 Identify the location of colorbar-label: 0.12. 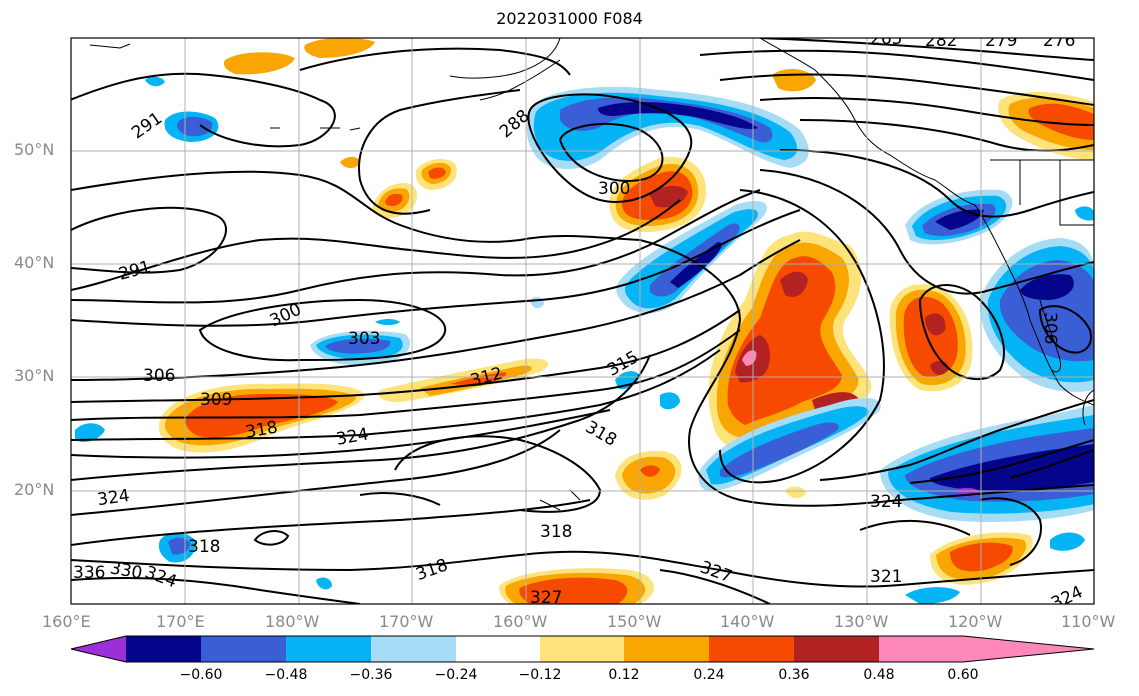
(624, 675).